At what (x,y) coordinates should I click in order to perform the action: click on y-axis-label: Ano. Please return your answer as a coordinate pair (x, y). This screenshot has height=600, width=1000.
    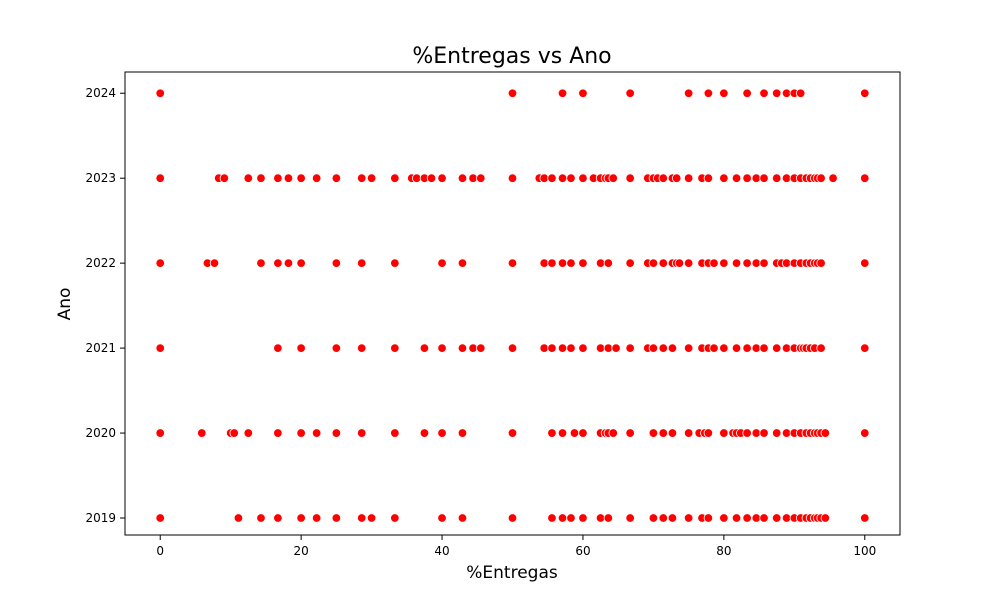
    Looking at the image, I should click on (65, 304).